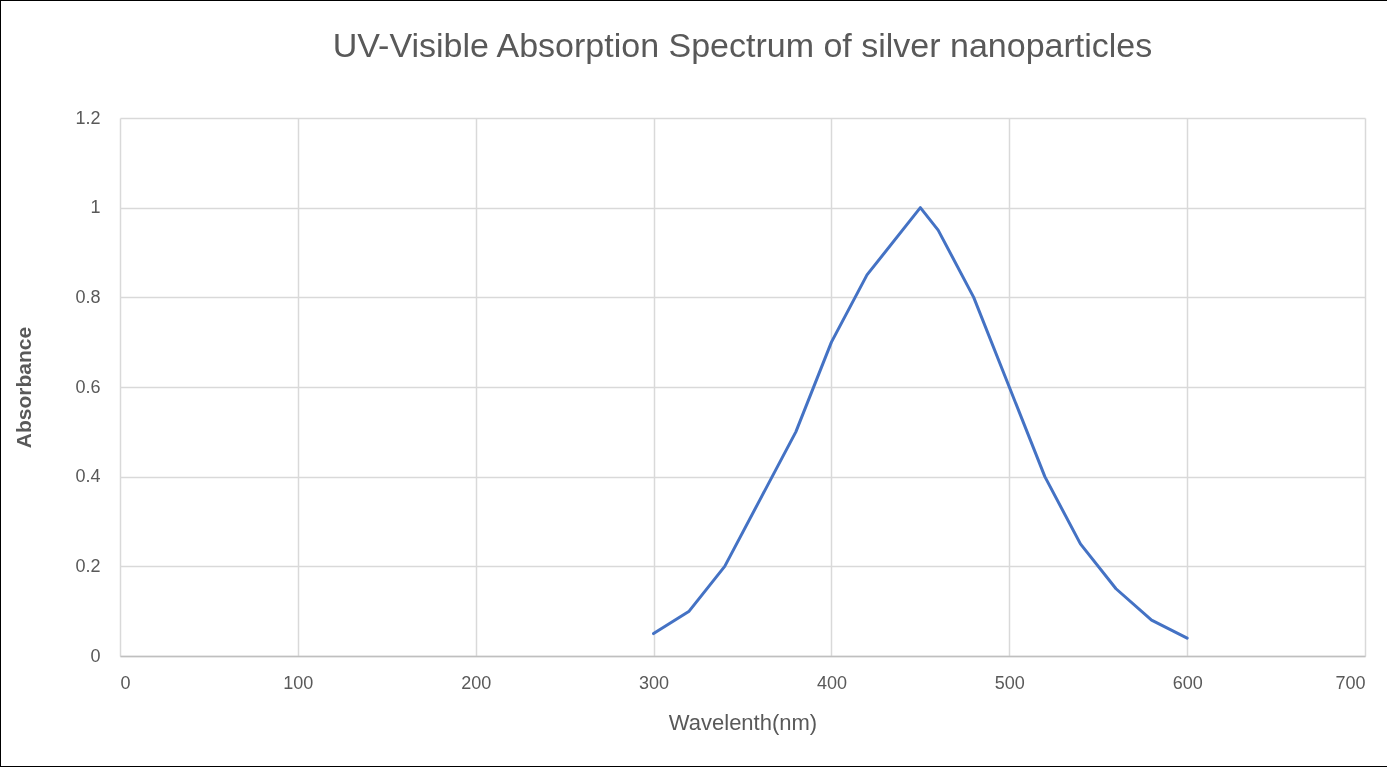 This screenshot has height=767, width=1387. What do you see at coordinates (88, 117) in the screenshot?
I see `y-tick-label: 1.2` at bounding box center [88, 117].